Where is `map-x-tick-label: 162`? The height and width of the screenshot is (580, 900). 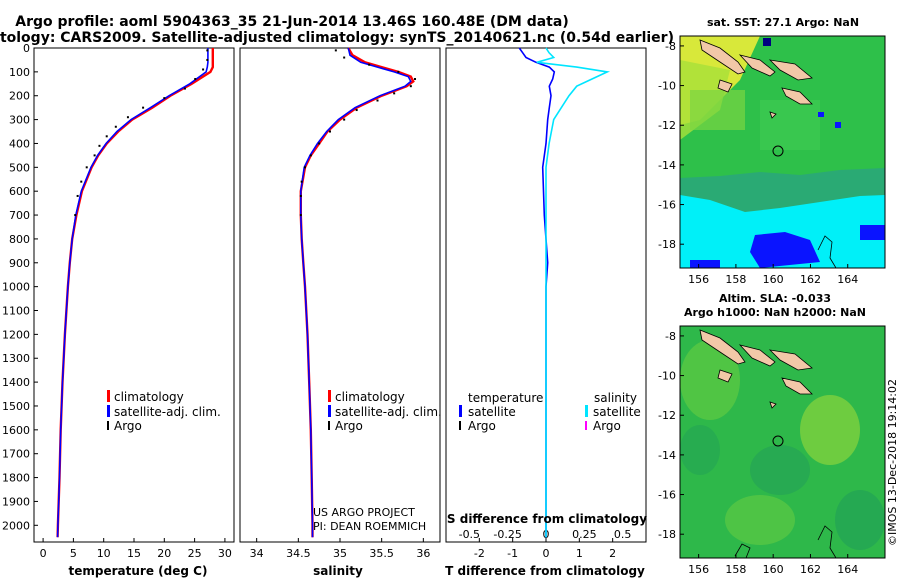
map-x-tick-label: 162 is located at coordinates (810, 279).